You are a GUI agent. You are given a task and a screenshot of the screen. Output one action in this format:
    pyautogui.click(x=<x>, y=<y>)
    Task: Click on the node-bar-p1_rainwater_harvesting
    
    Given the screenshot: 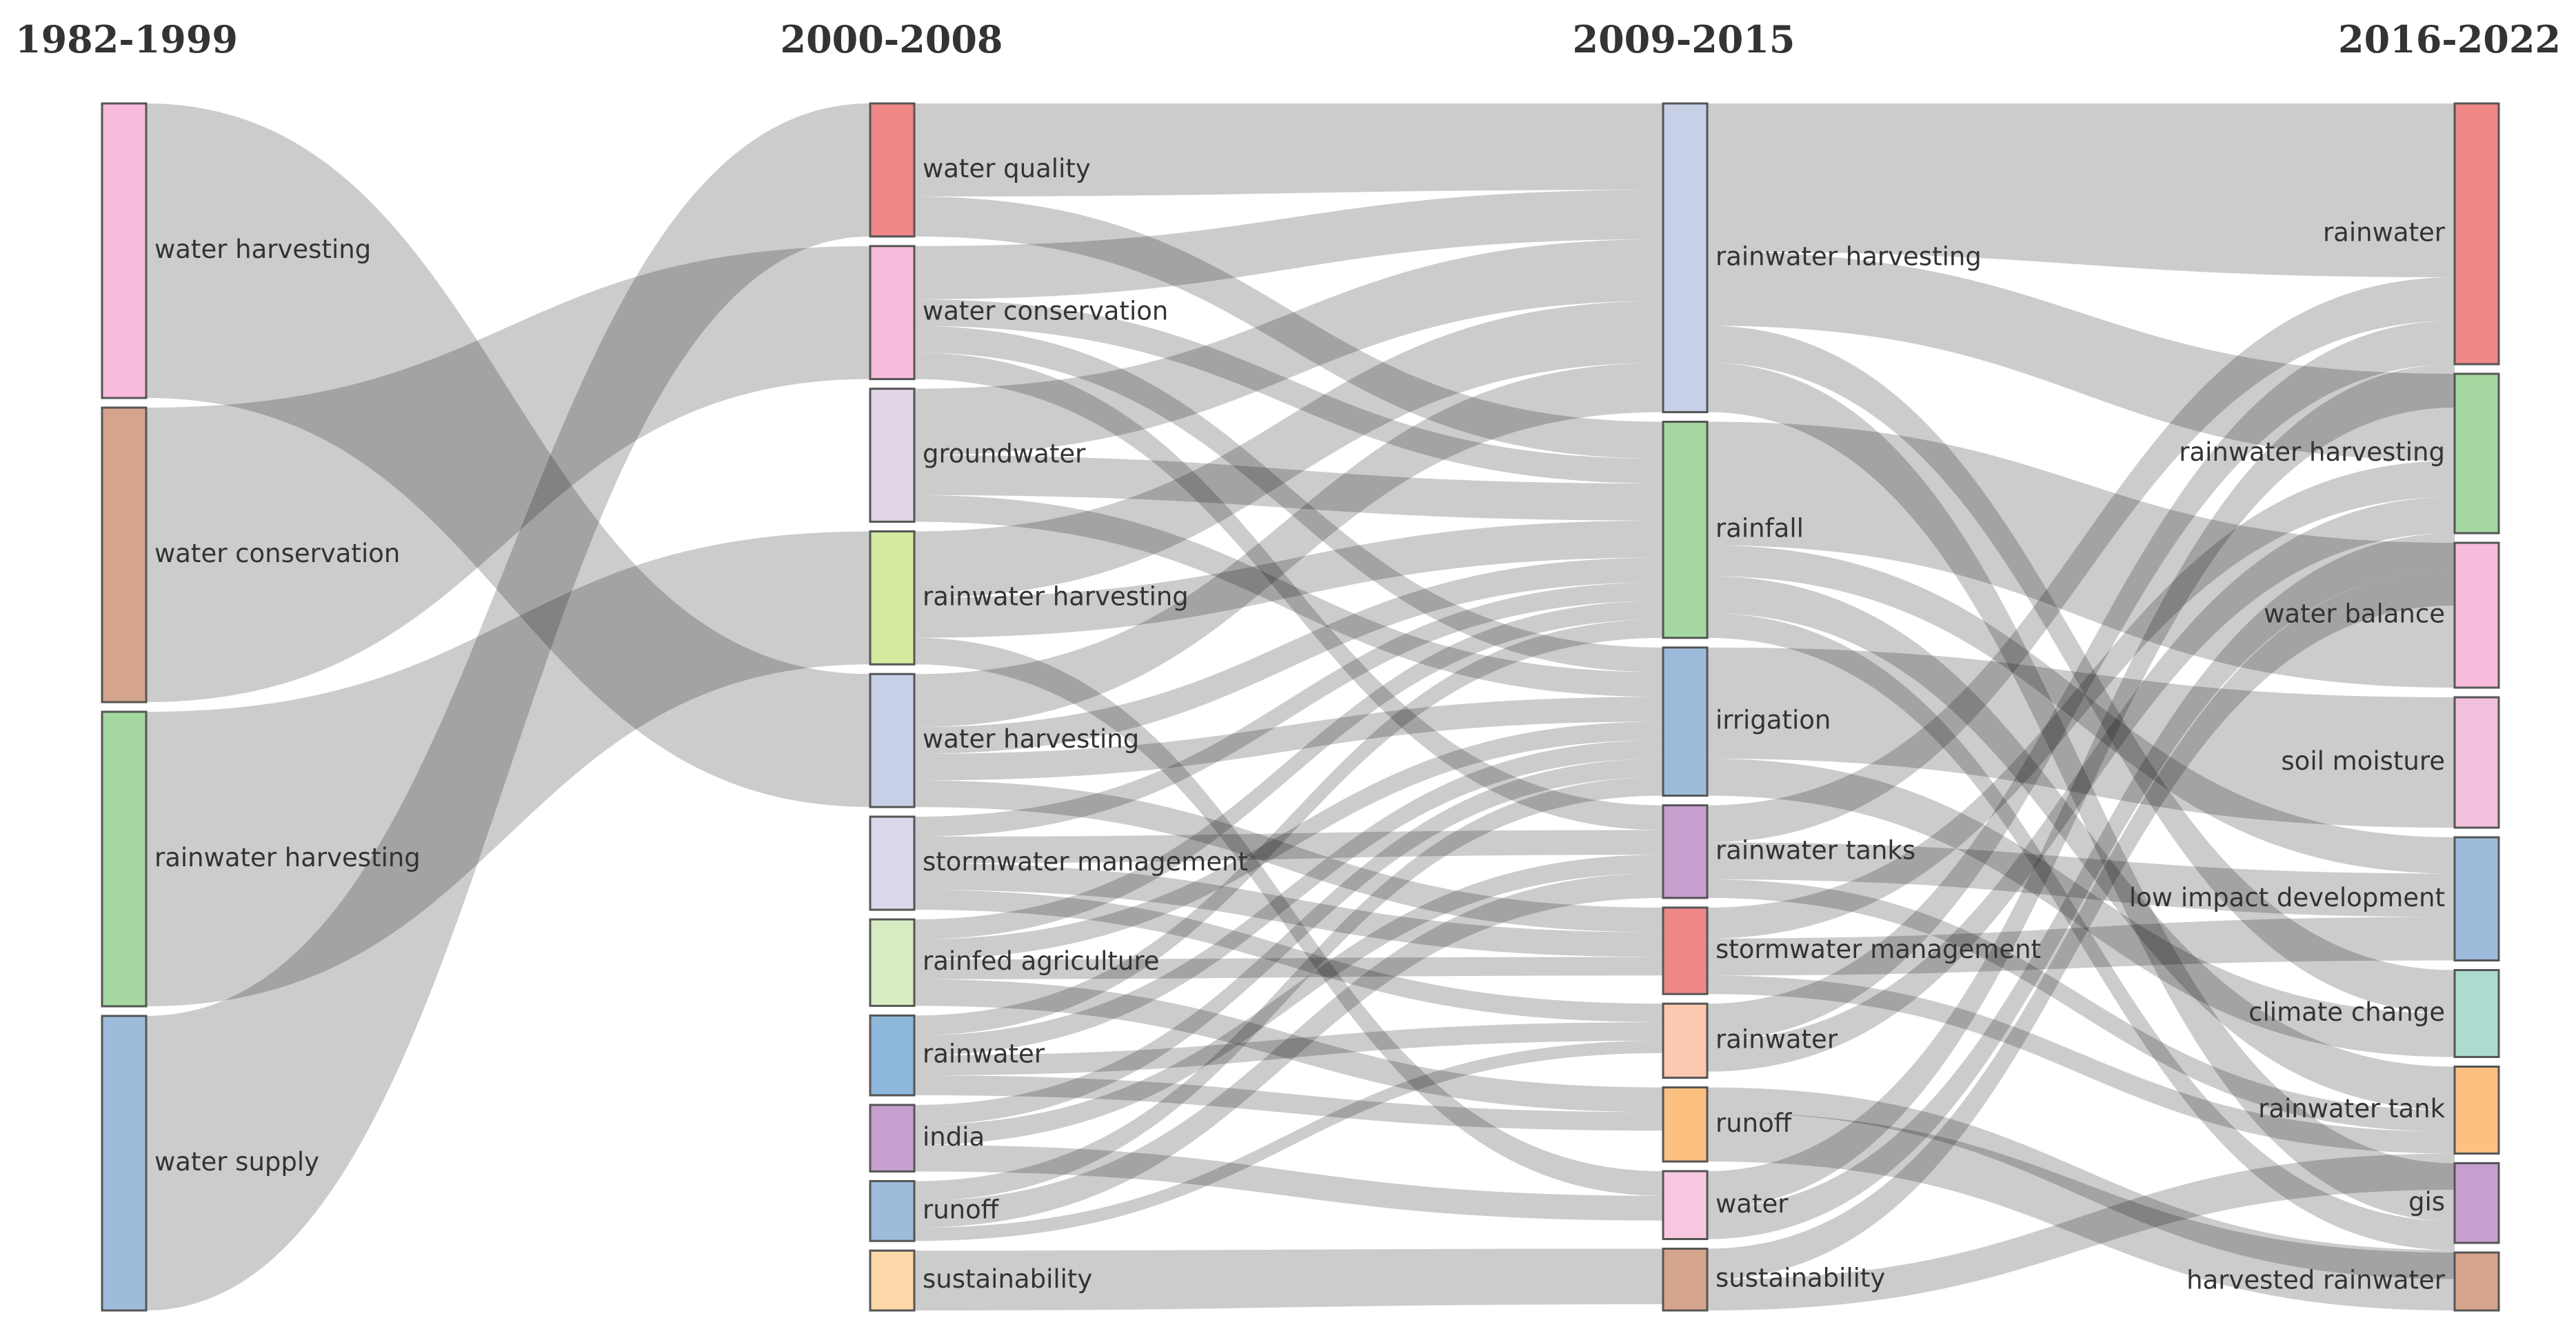 What is the action you would take?
    pyautogui.click(x=124, y=859)
    